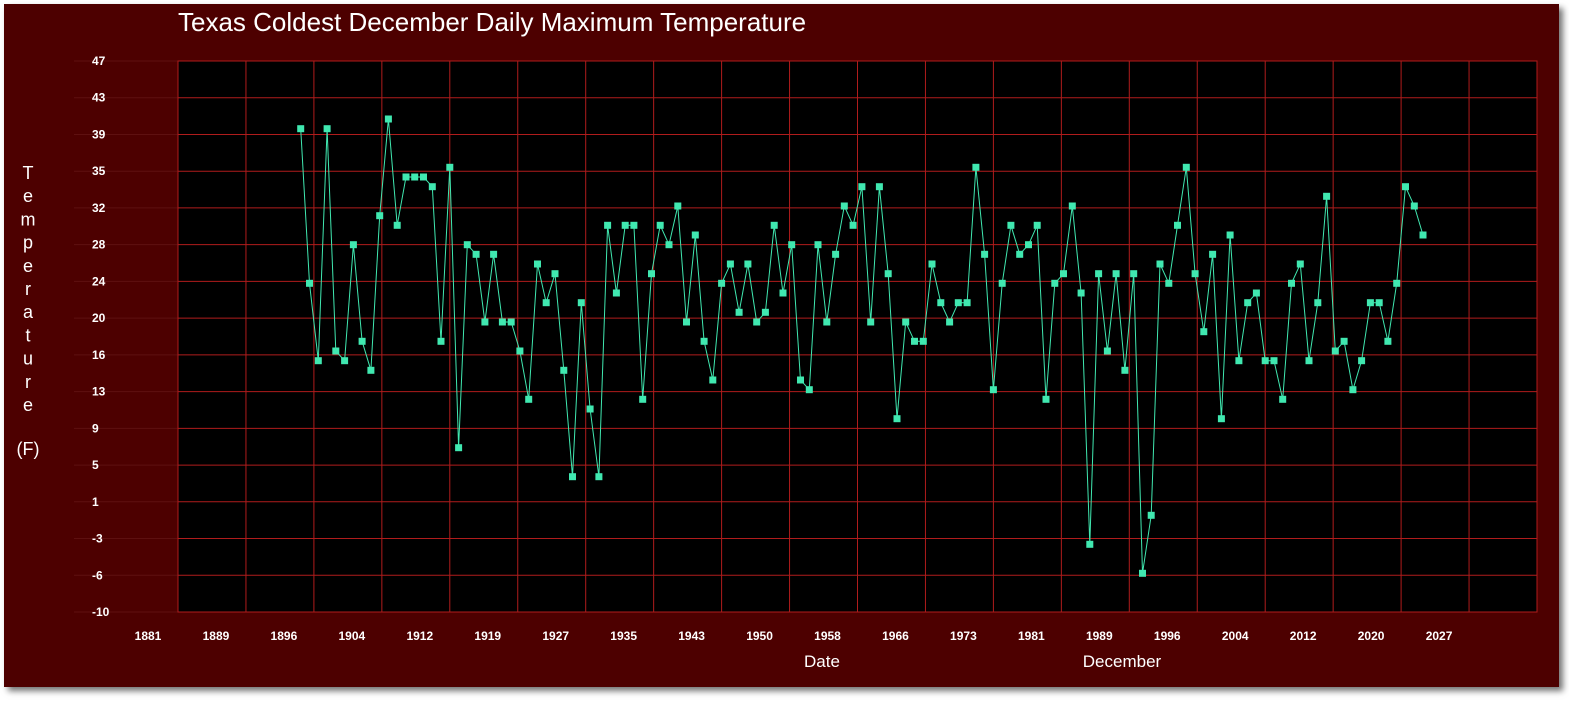  Describe the element at coordinates (101, 336) in the screenshot. I see `y-axis-ticks: 47 43 39 35 32 28 24 20 16 13 9 5 1 -3 -6 -10` at that location.